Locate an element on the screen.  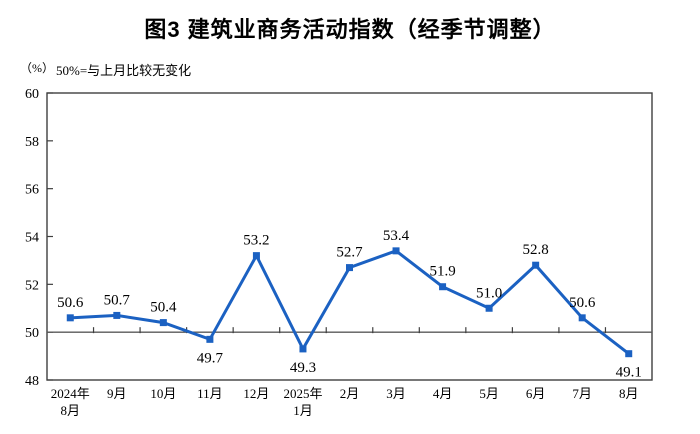
y-tick-label: 56 is located at coordinates (32, 190).